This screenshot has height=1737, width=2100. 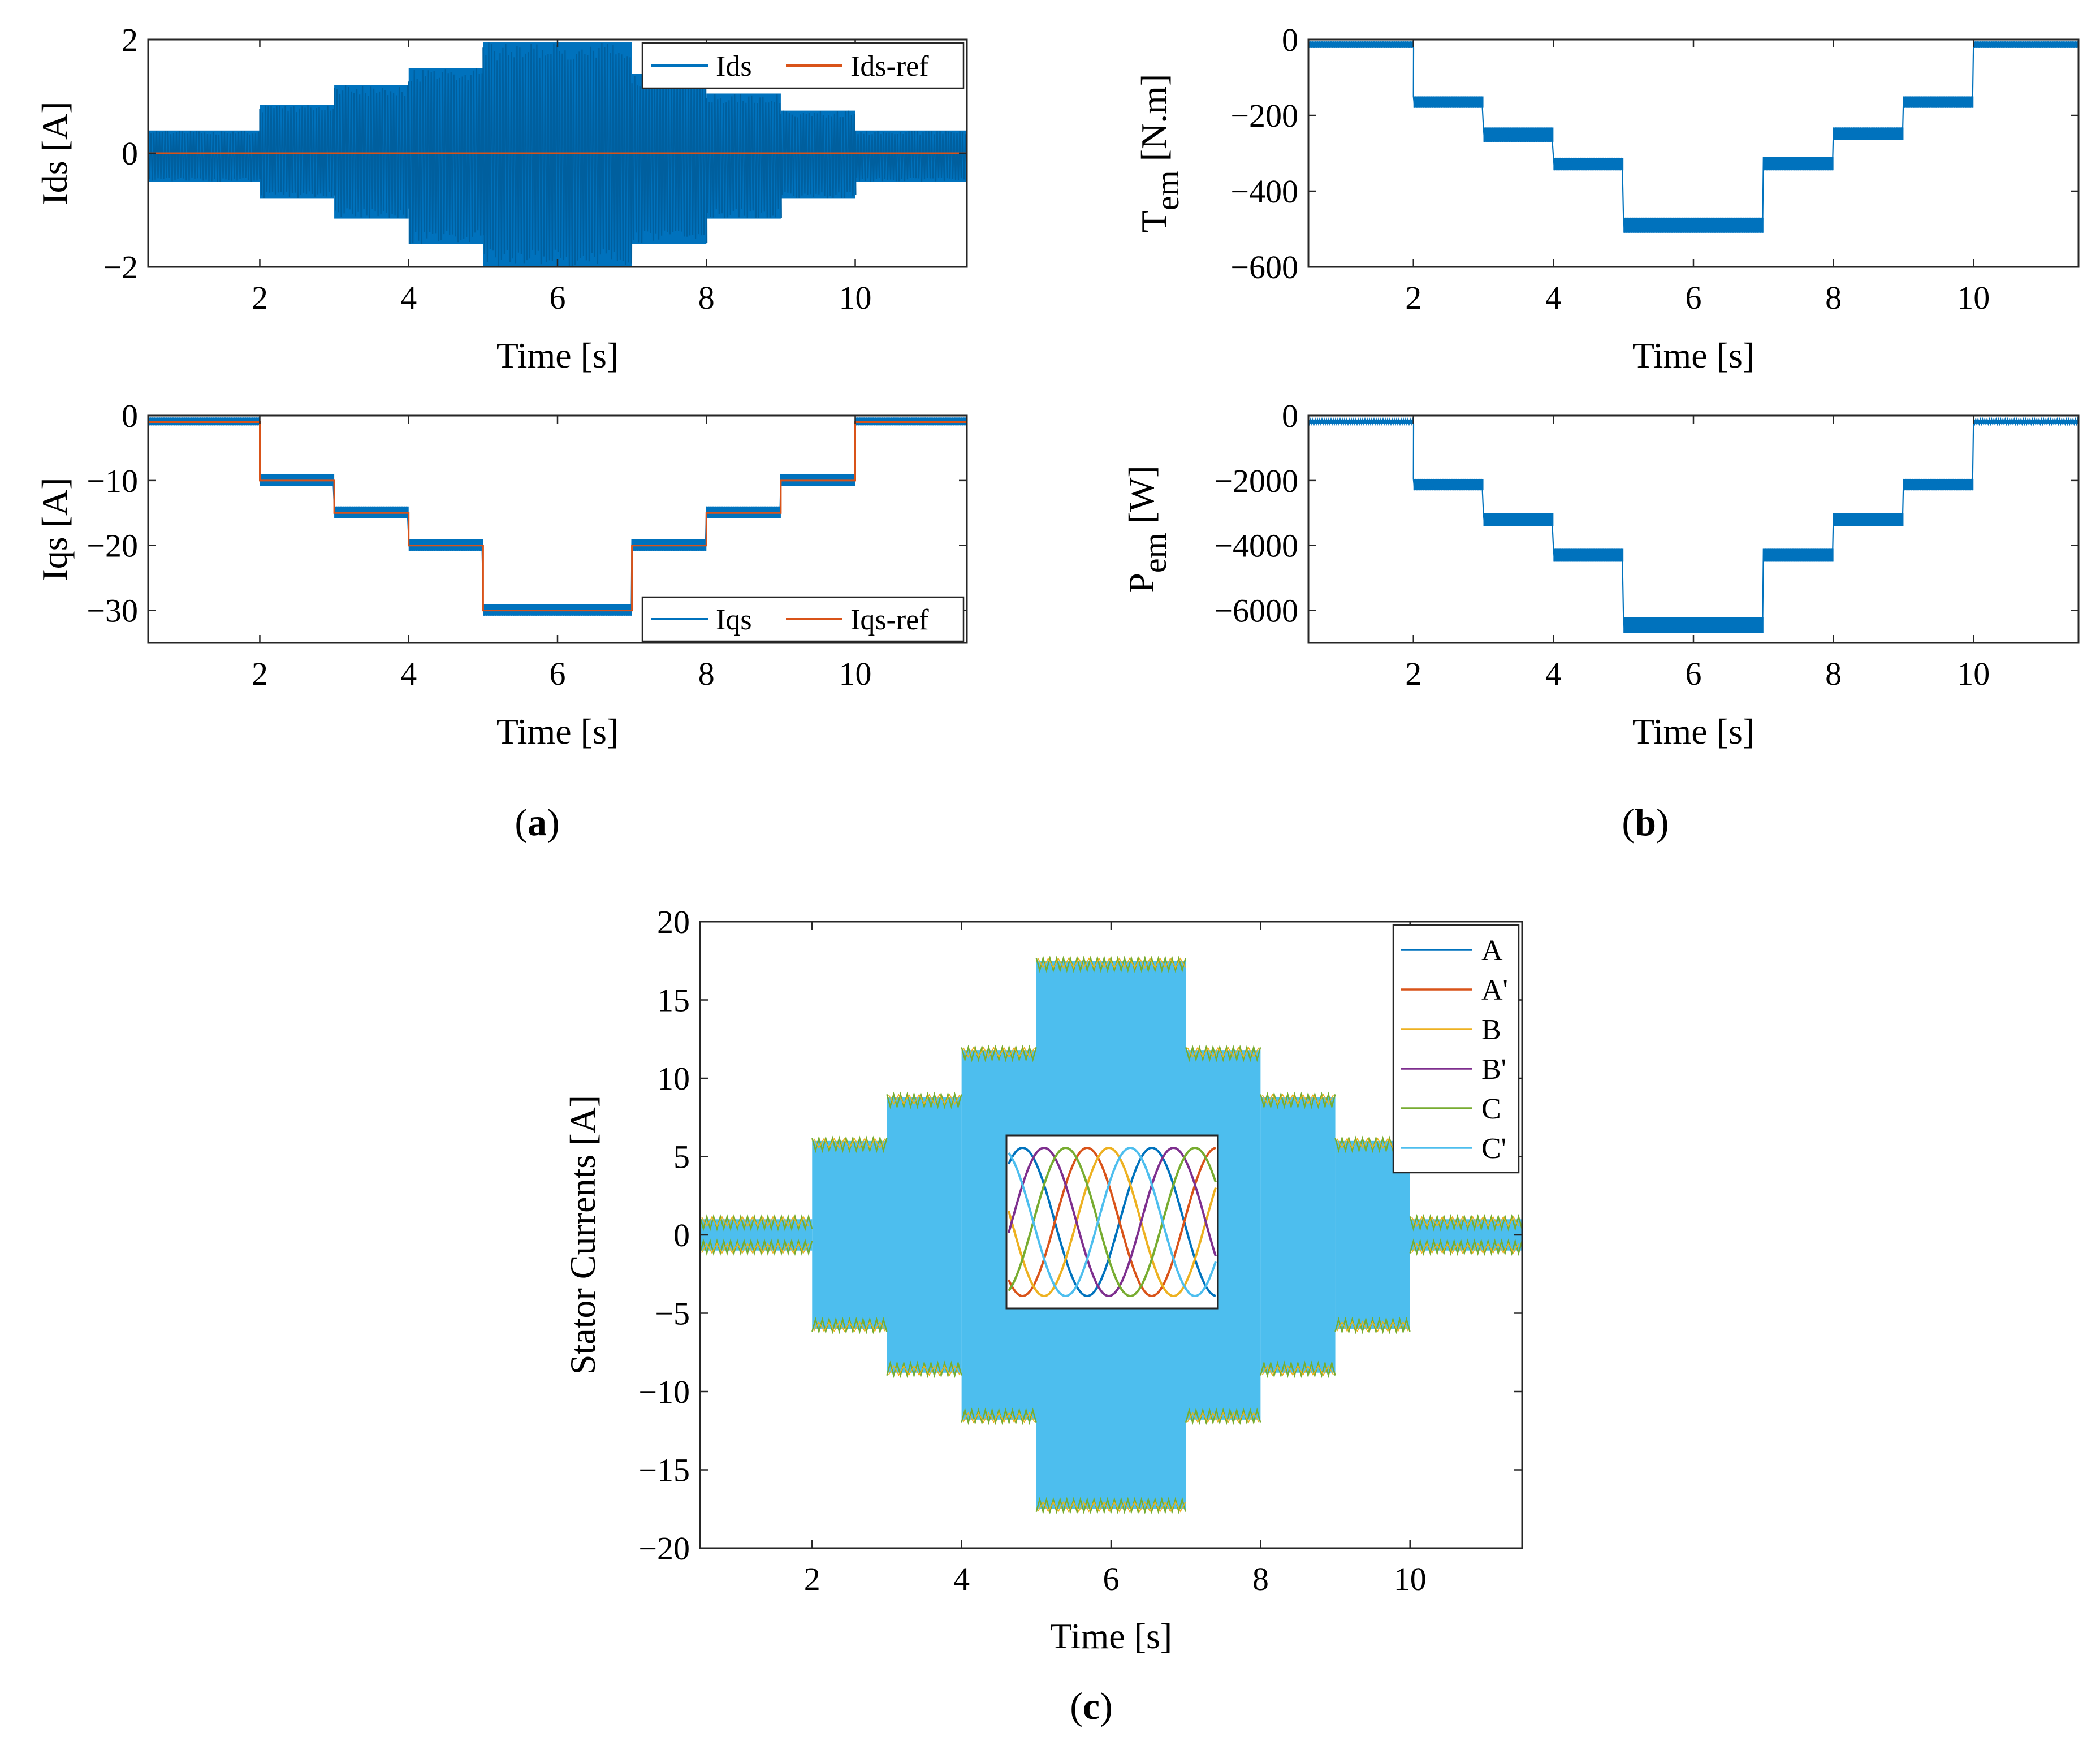 I want to click on inset-wave-Ap, so click(x=1112, y=1222).